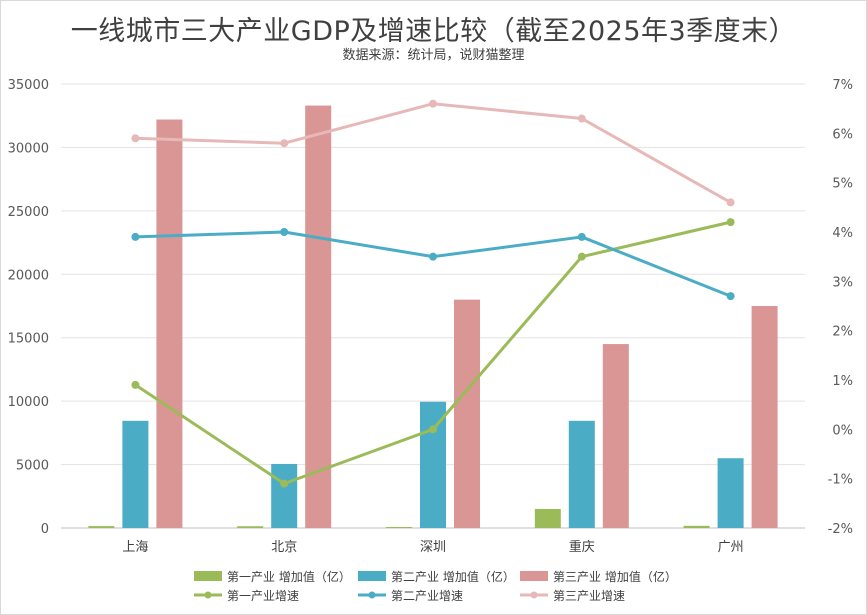  What do you see at coordinates (842, 332) in the screenshot?
I see `right-axis-tick-label: 2%` at bounding box center [842, 332].